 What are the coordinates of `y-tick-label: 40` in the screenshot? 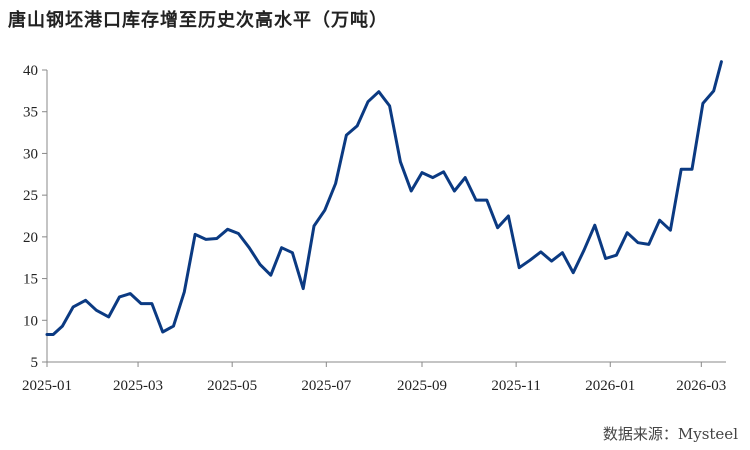 It's located at (30, 71).